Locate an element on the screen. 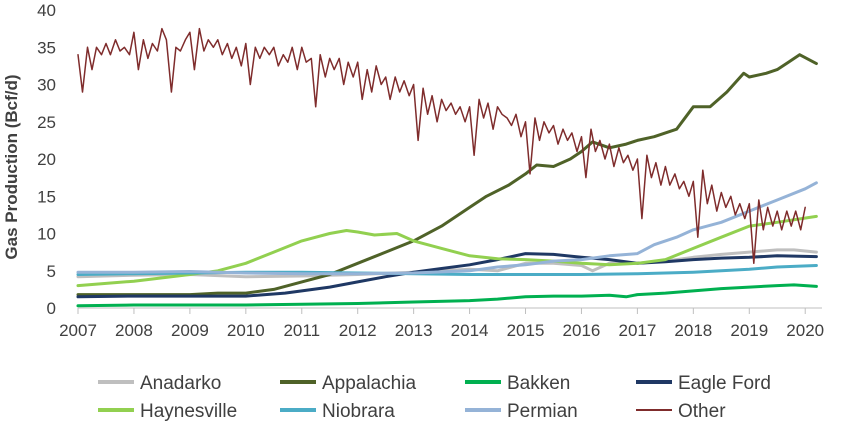 The image size is (841, 432). legend-label-eagle-ford: Eagle Ford is located at coordinates (724, 383).